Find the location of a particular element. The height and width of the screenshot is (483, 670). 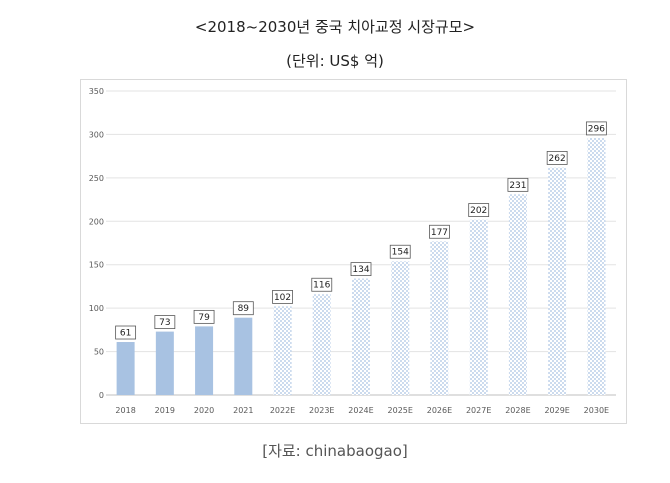

x-tick-label: 2018 is located at coordinates (125, 410).